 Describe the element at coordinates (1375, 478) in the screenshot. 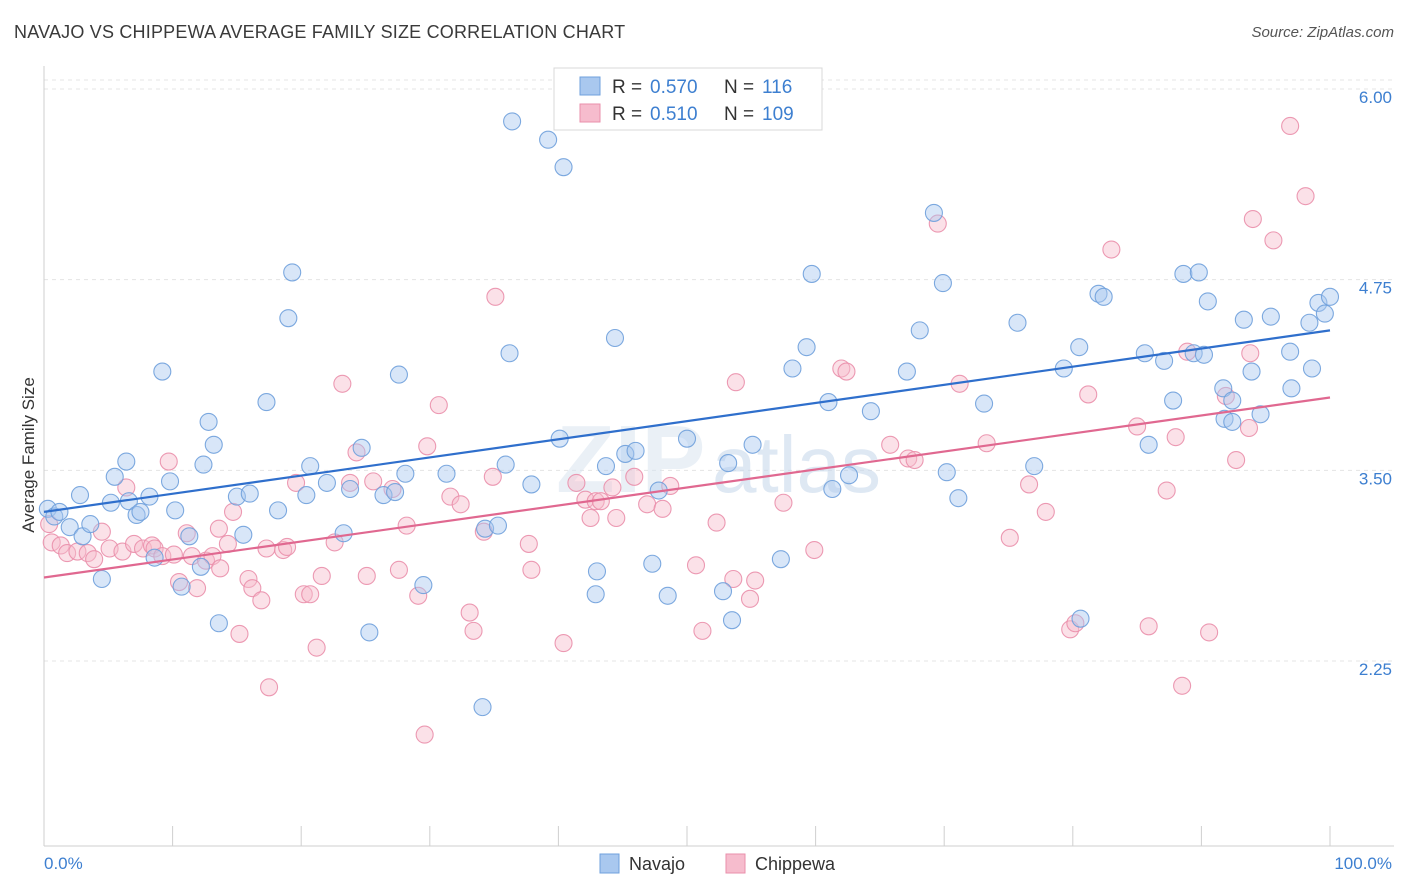

I see `y-tick-label: 3.50` at that location.